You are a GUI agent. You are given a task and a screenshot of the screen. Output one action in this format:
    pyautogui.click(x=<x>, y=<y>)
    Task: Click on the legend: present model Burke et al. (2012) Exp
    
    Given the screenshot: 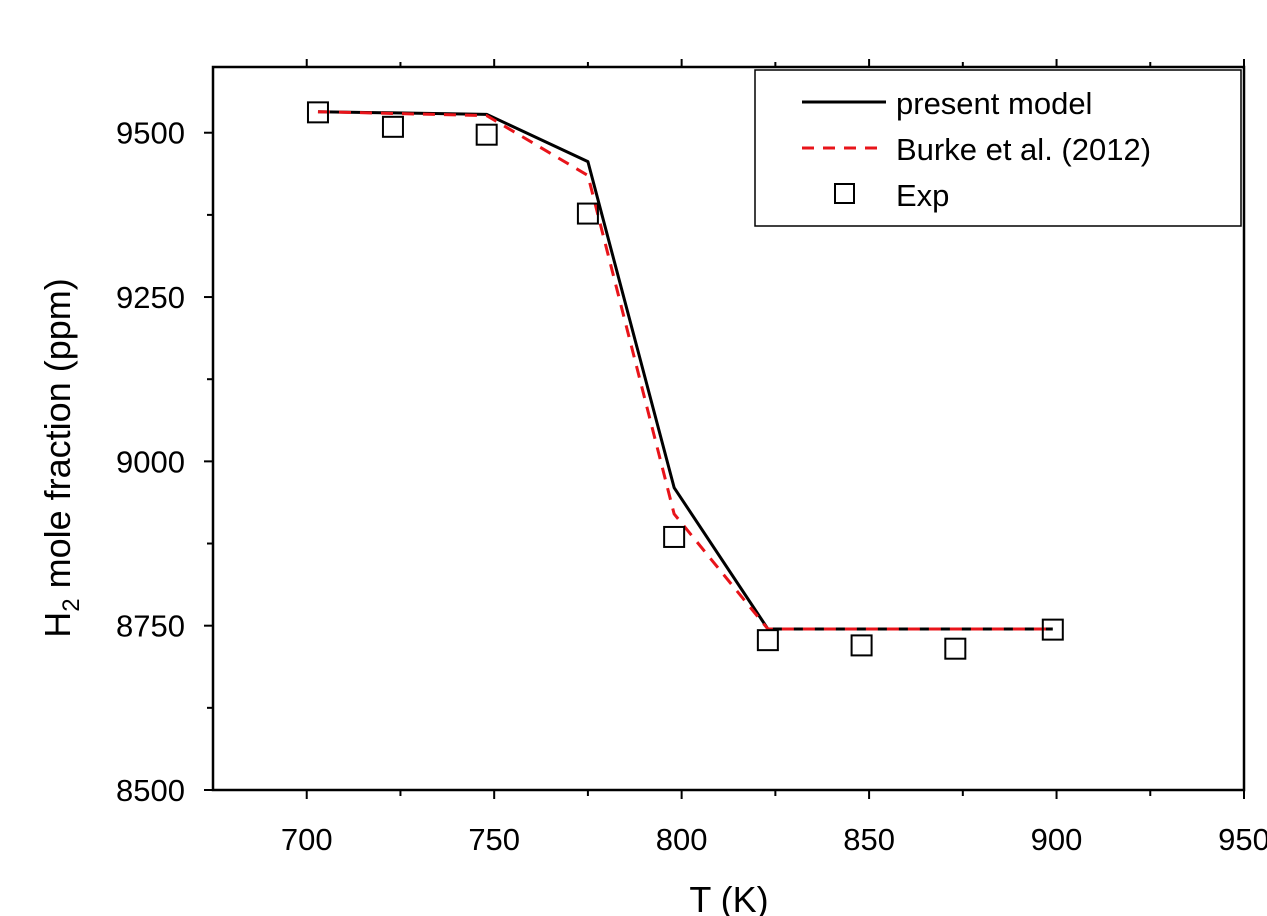 What is the action you would take?
    pyautogui.click(x=998, y=148)
    